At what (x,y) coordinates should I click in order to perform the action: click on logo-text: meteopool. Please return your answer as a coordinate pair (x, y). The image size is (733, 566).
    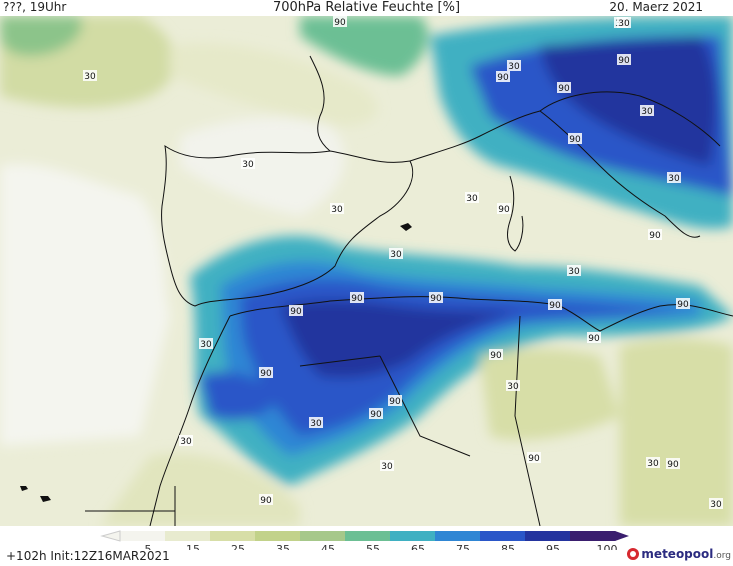
    Looking at the image, I should click on (677, 554).